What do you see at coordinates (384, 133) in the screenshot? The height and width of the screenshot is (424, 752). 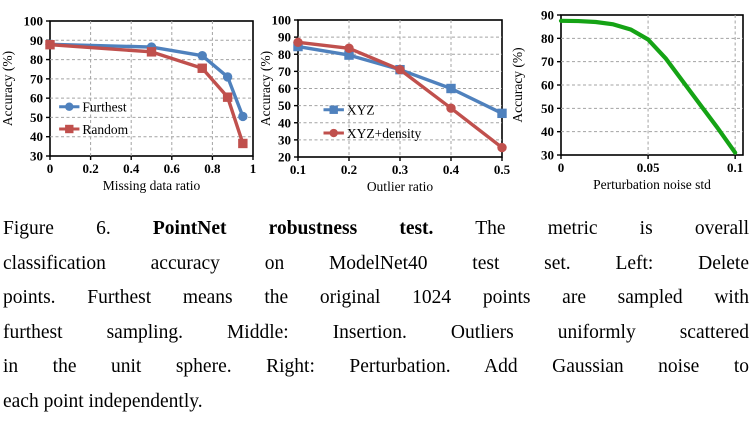 I see `legend-label: XYZ+density` at bounding box center [384, 133].